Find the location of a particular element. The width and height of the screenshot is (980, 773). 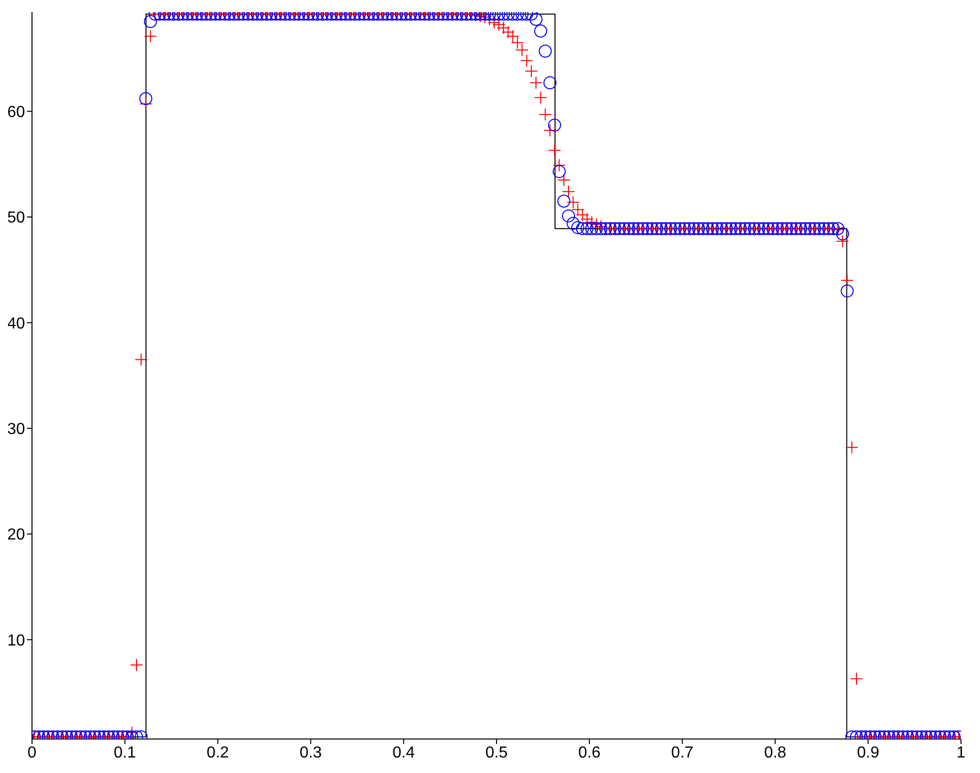

x-tick-label: 0 is located at coordinates (32, 753).